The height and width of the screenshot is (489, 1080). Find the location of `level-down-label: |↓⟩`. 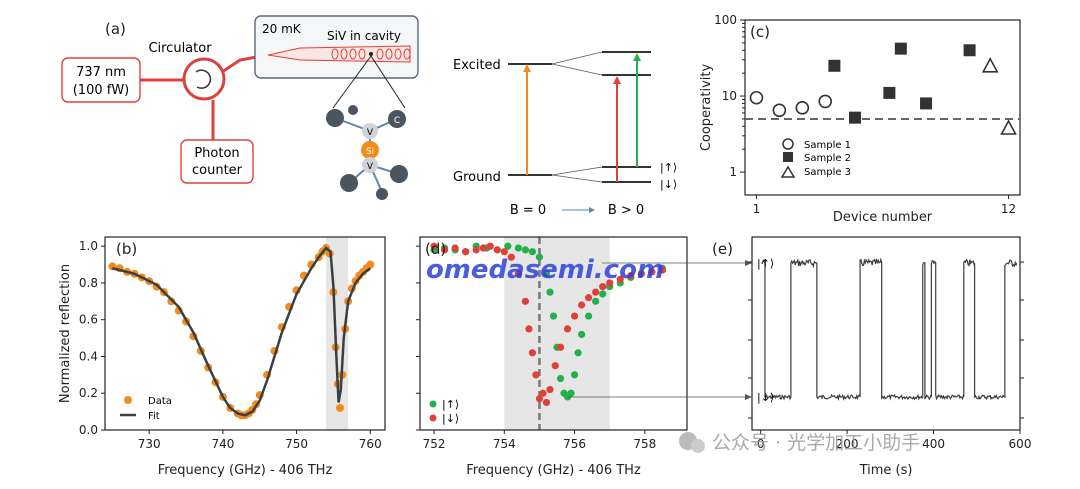

level-down-label: |↓⟩ is located at coordinates (668, 184).